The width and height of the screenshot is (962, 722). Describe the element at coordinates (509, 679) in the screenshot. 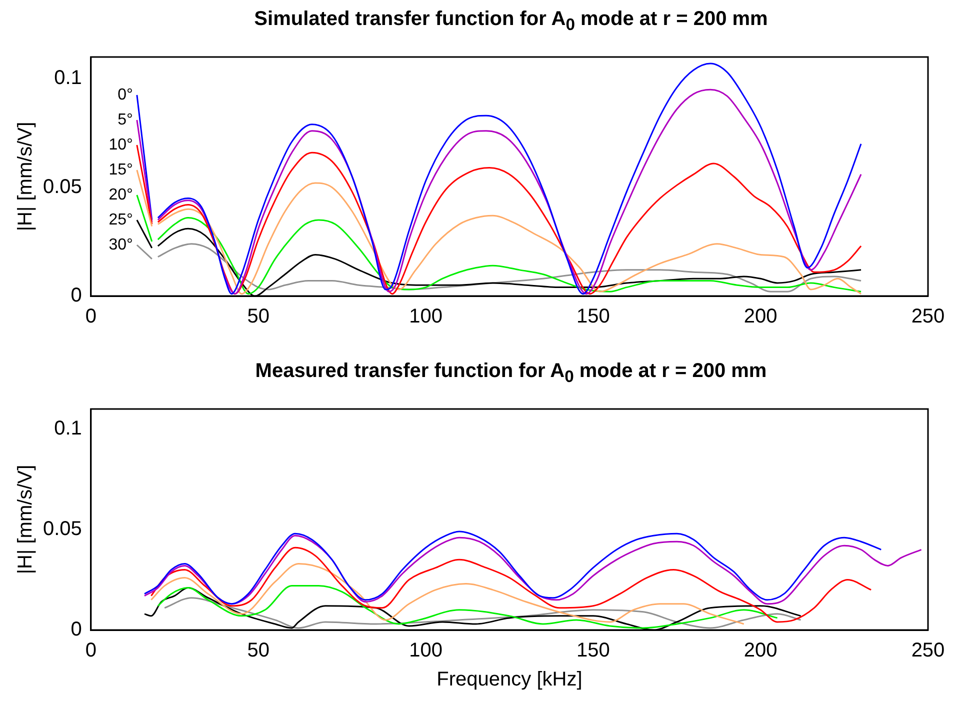

I see `x-axis-title: Frequency [kHz]` at that location.